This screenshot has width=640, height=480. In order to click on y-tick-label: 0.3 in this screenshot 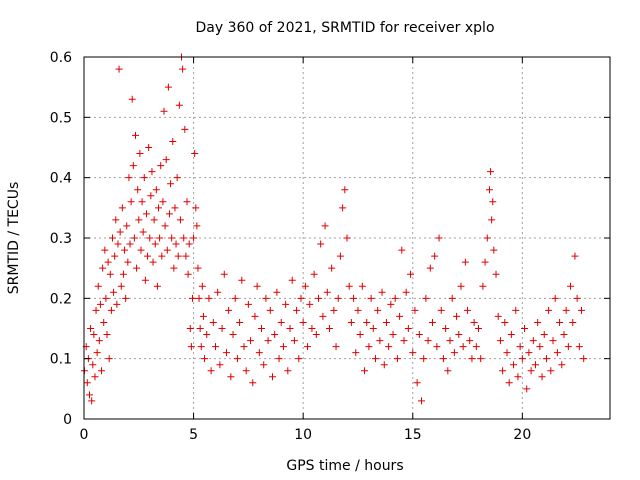, I will do `click(61, 239)`.